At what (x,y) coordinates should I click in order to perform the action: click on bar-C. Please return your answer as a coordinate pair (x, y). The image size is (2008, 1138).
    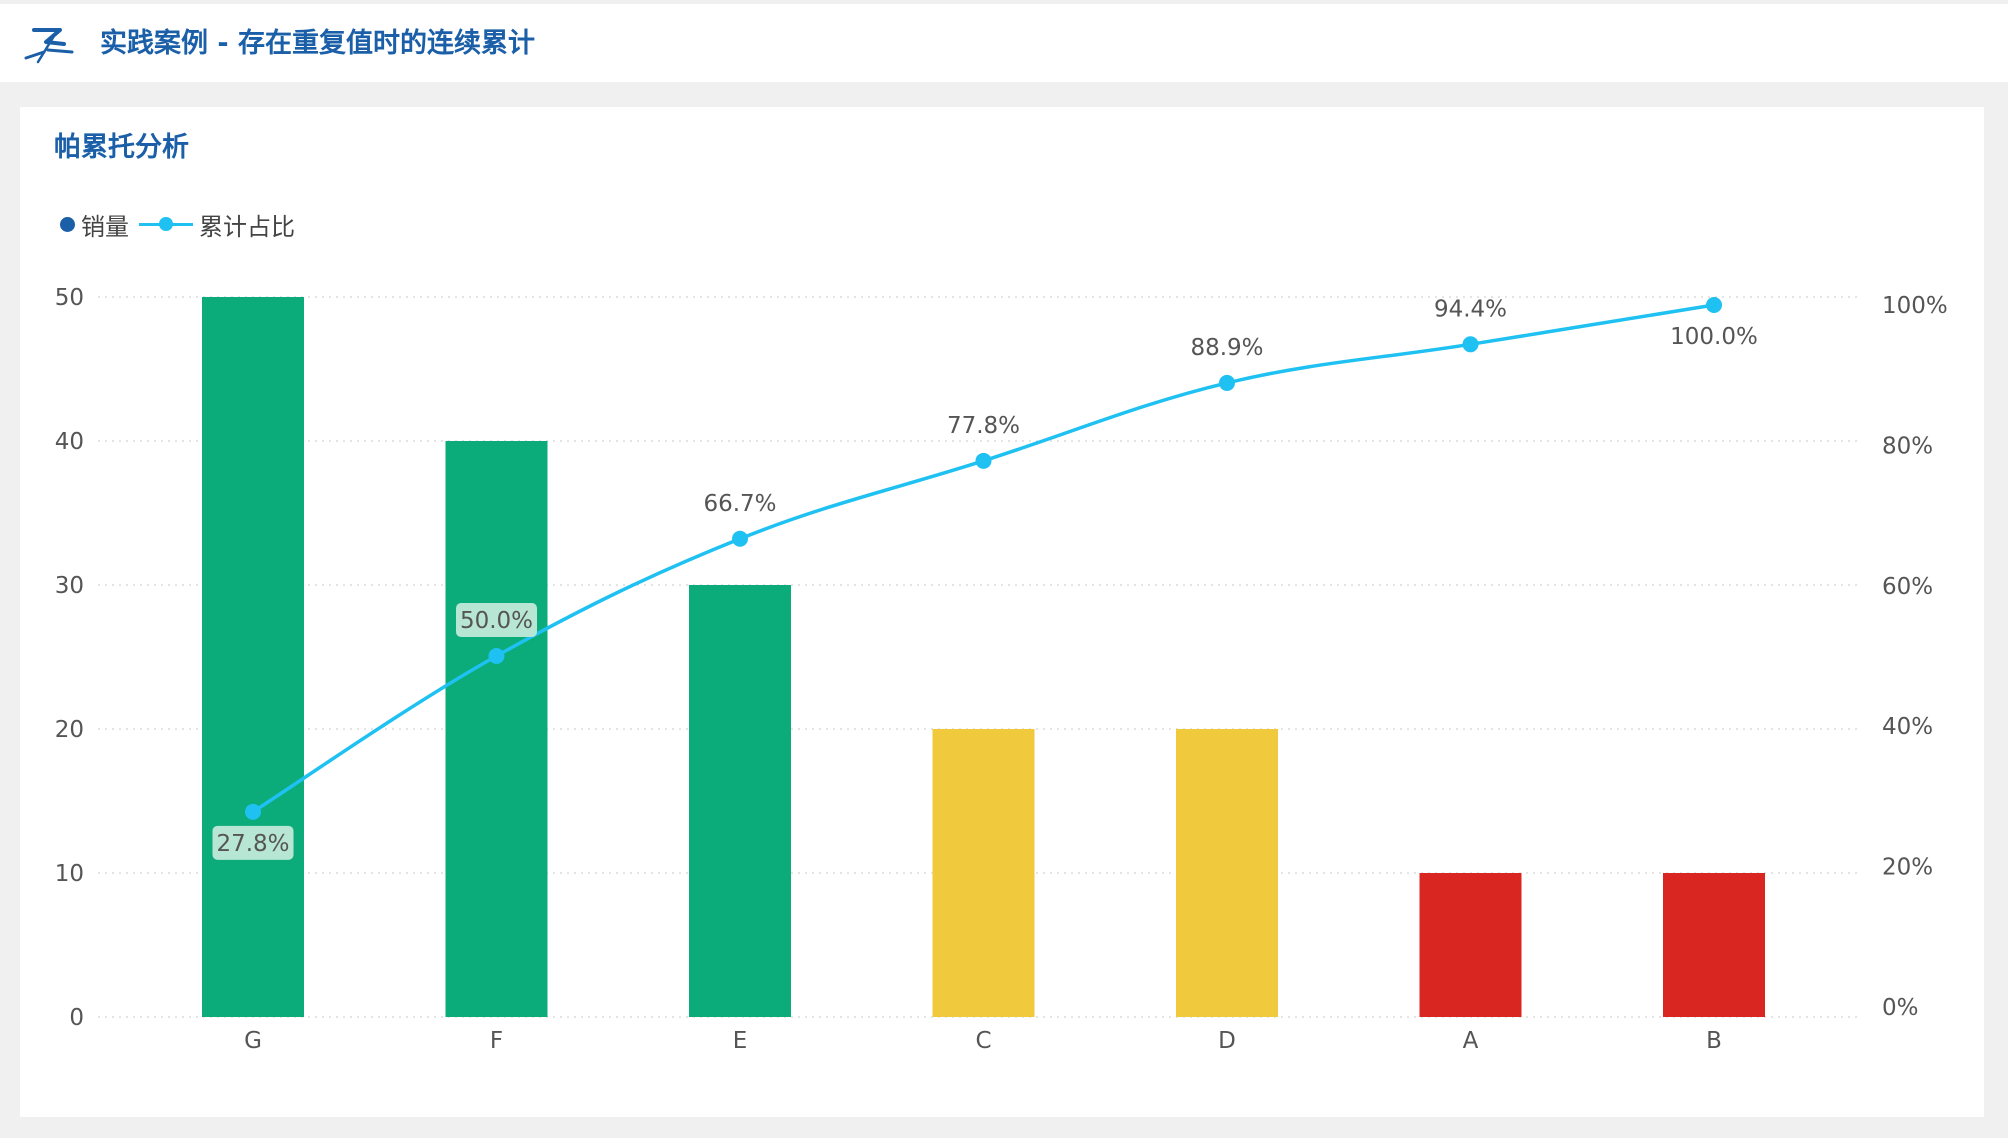
    Looking at the image, I should click on (983, 873).